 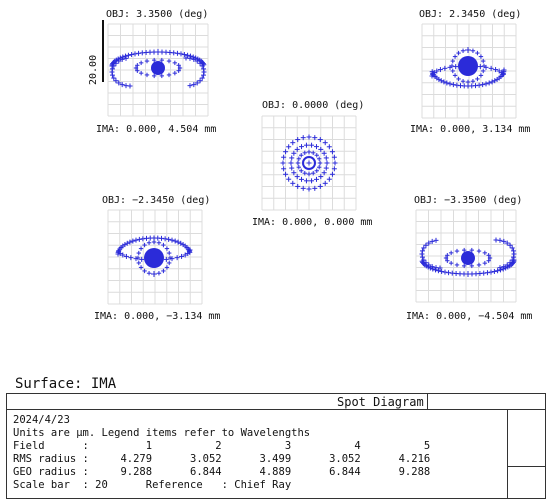 I want to click on panel-divider, so click(x=507, y=454).